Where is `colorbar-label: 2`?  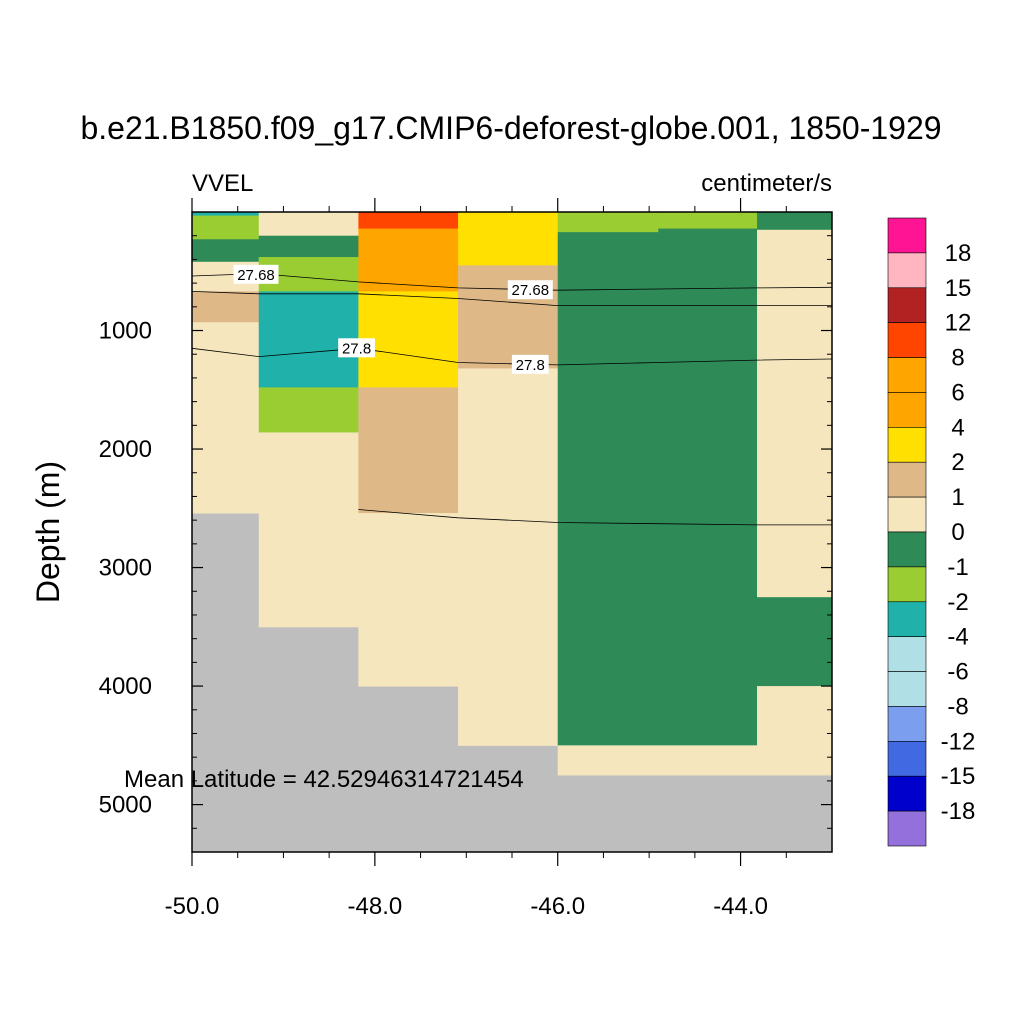
colorbar-label: 2 is located at coordinates (957, 462).